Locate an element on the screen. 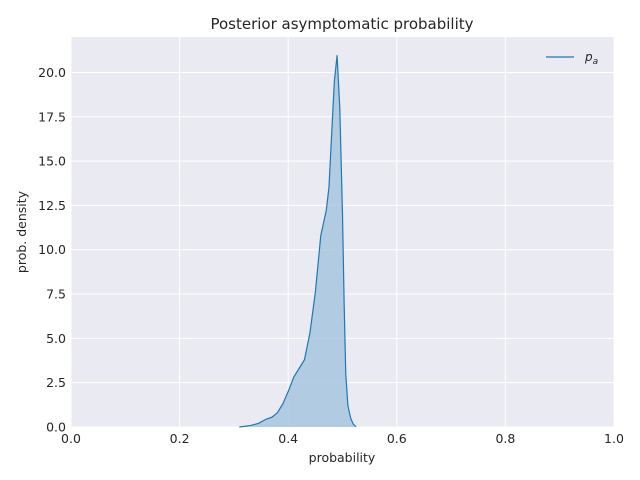 The width and height of the screenshot is (640, 480). density-line is located at coordinates (298, 241).